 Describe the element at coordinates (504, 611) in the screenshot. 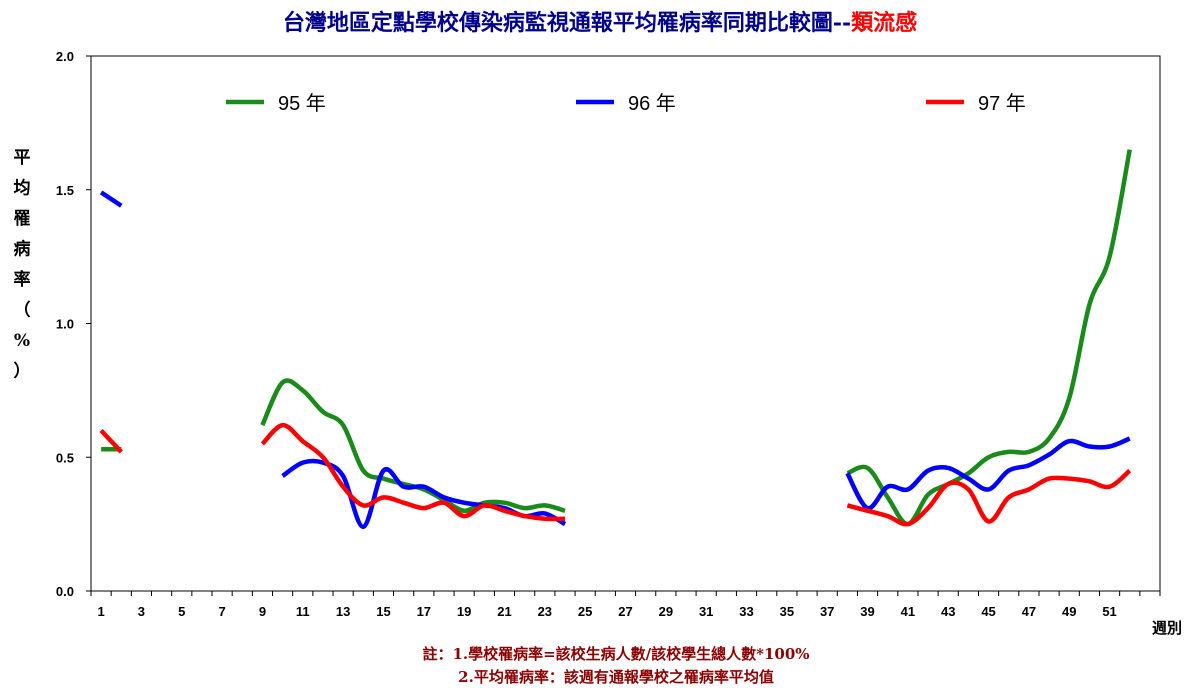

I see `x-tick-label: 21` at that location.